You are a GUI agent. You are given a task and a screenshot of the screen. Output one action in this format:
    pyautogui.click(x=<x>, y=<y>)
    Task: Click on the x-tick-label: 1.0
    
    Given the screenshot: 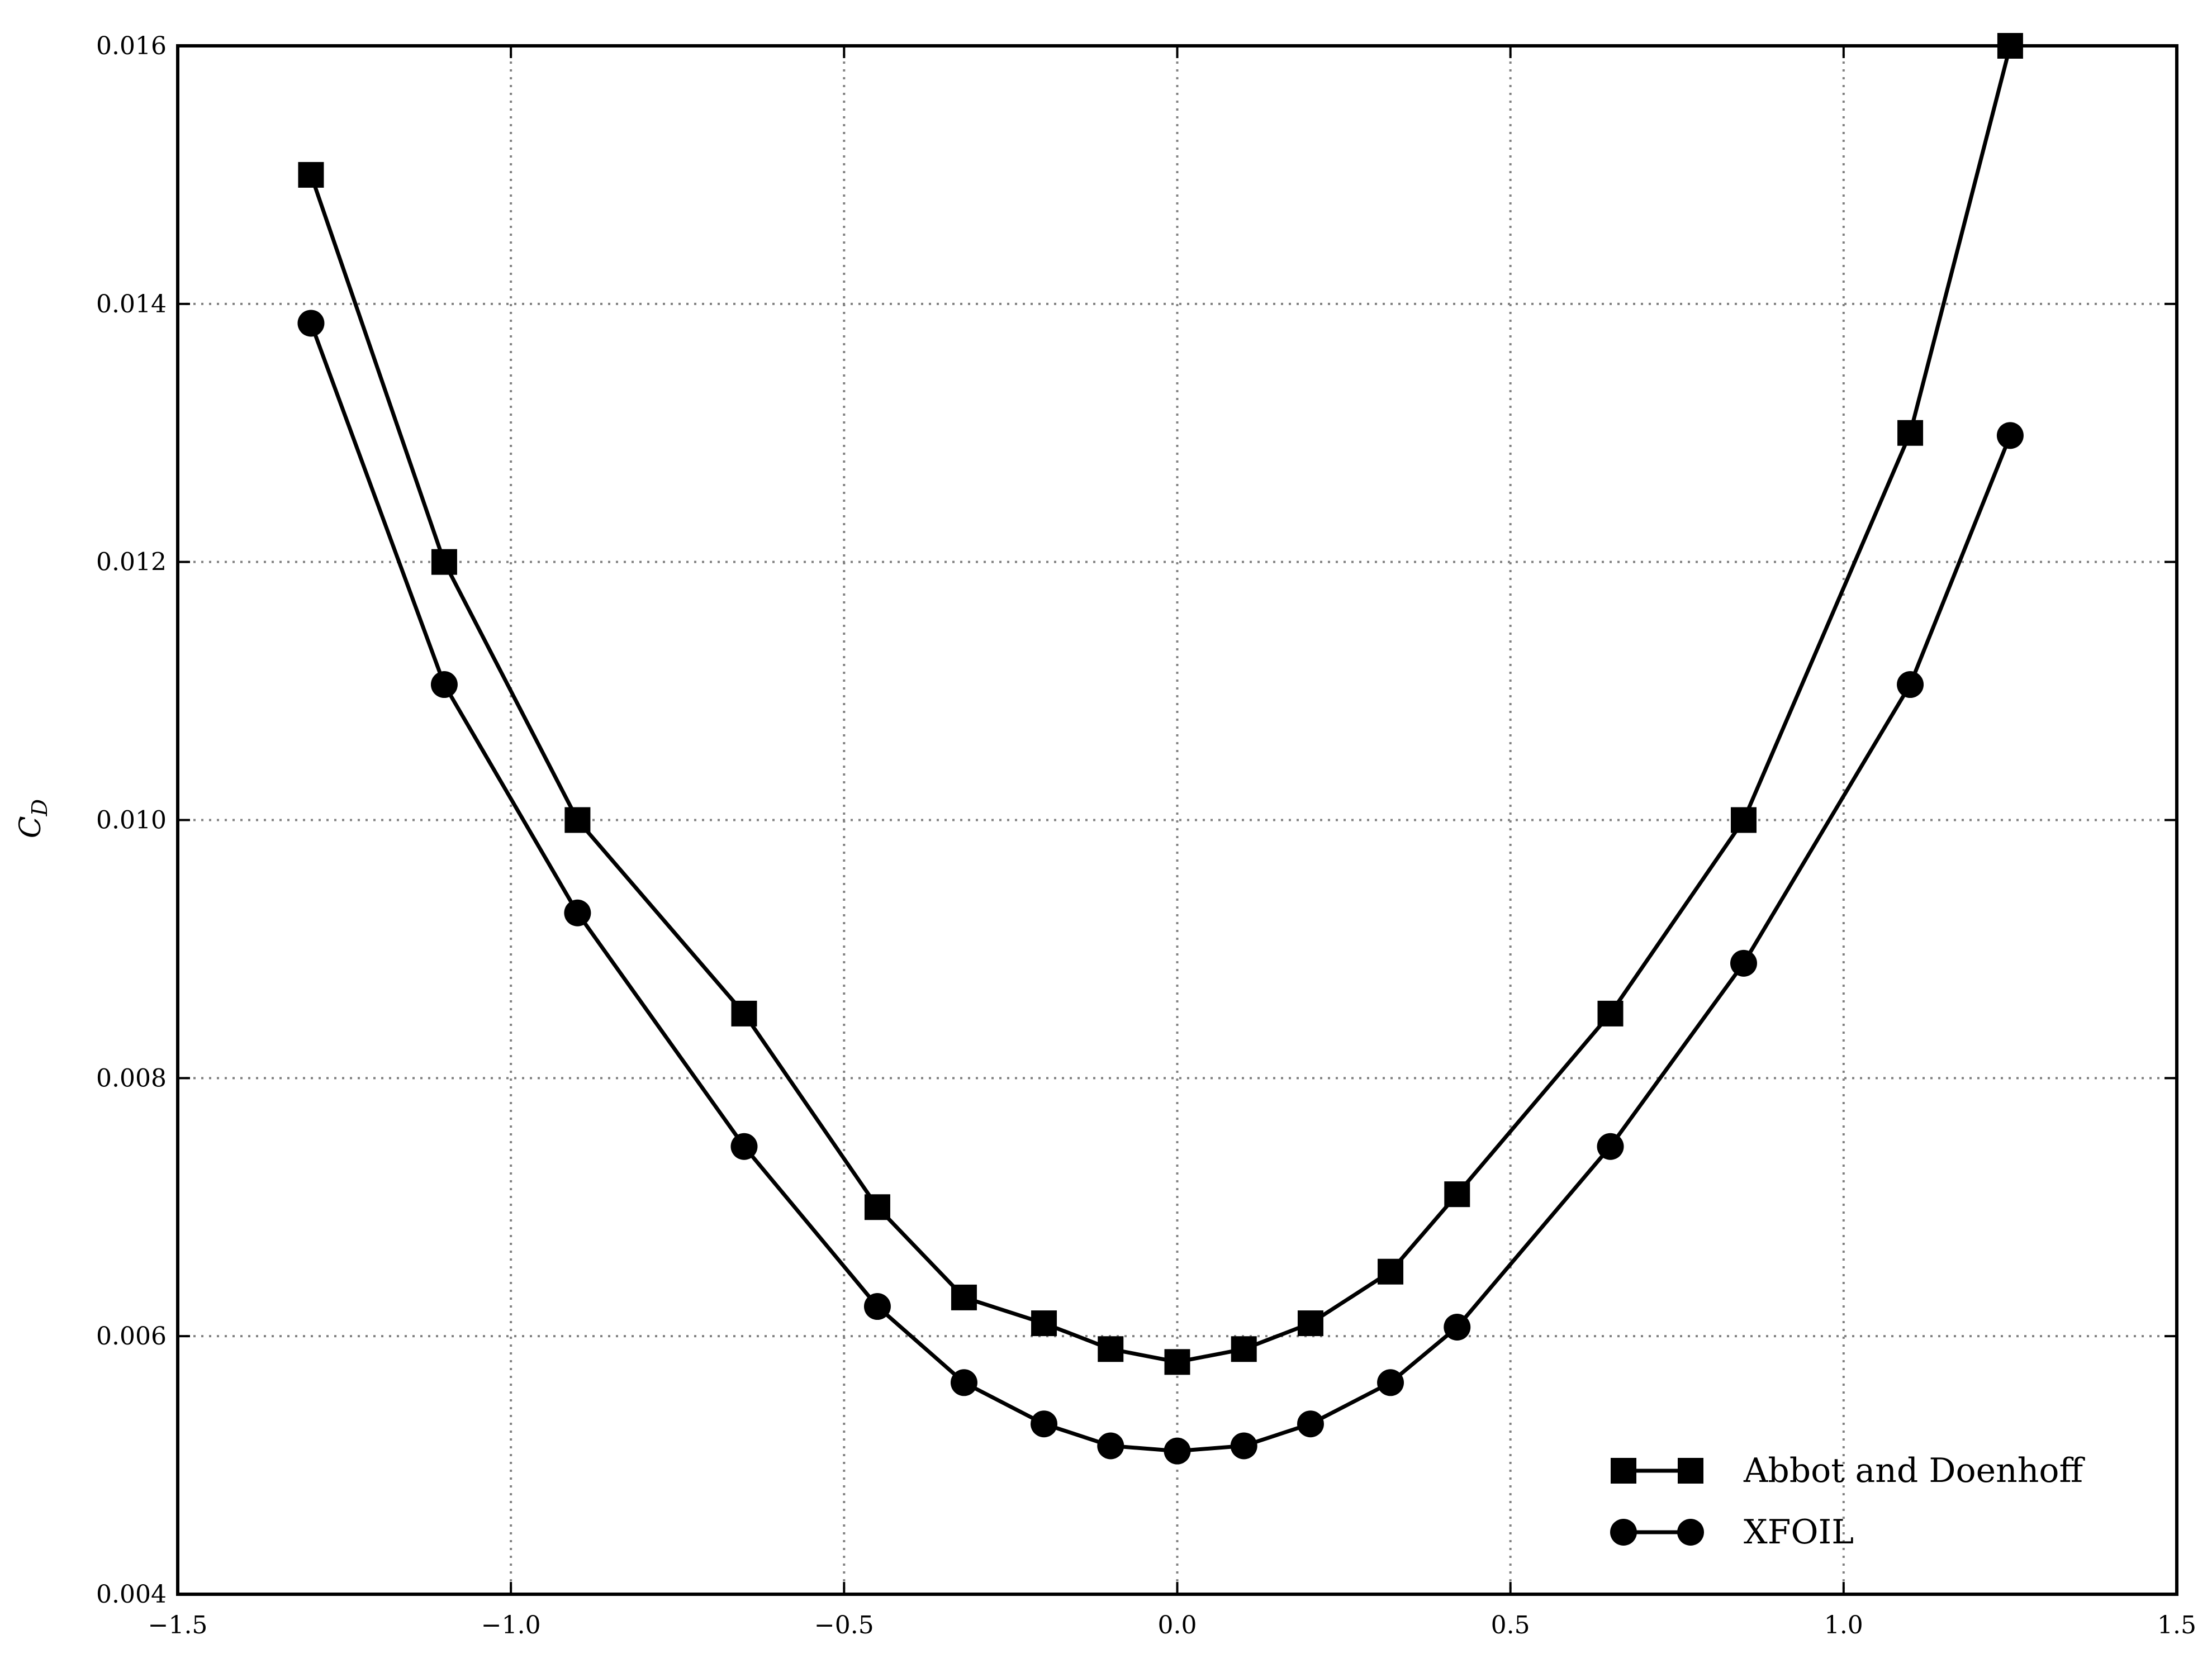 What is the action you would take?
    pyautogui.click(x=1843, y=1625)
    